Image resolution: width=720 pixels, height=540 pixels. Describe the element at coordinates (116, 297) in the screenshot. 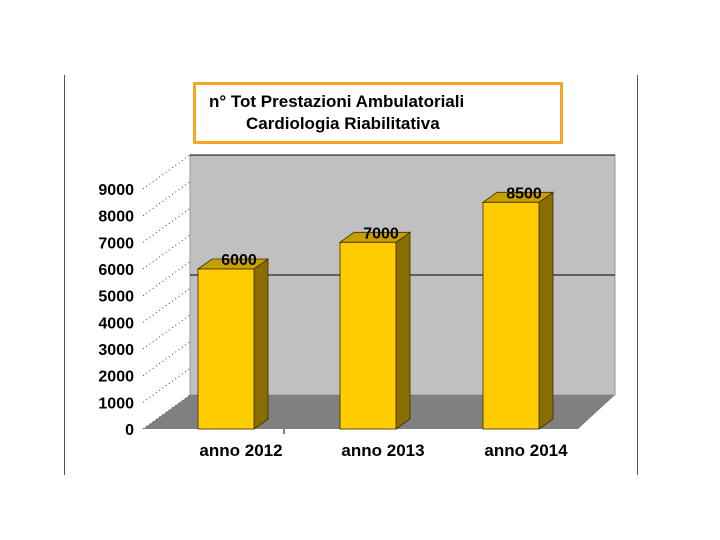

I see `y-tick-label-5: 5000` at that location.